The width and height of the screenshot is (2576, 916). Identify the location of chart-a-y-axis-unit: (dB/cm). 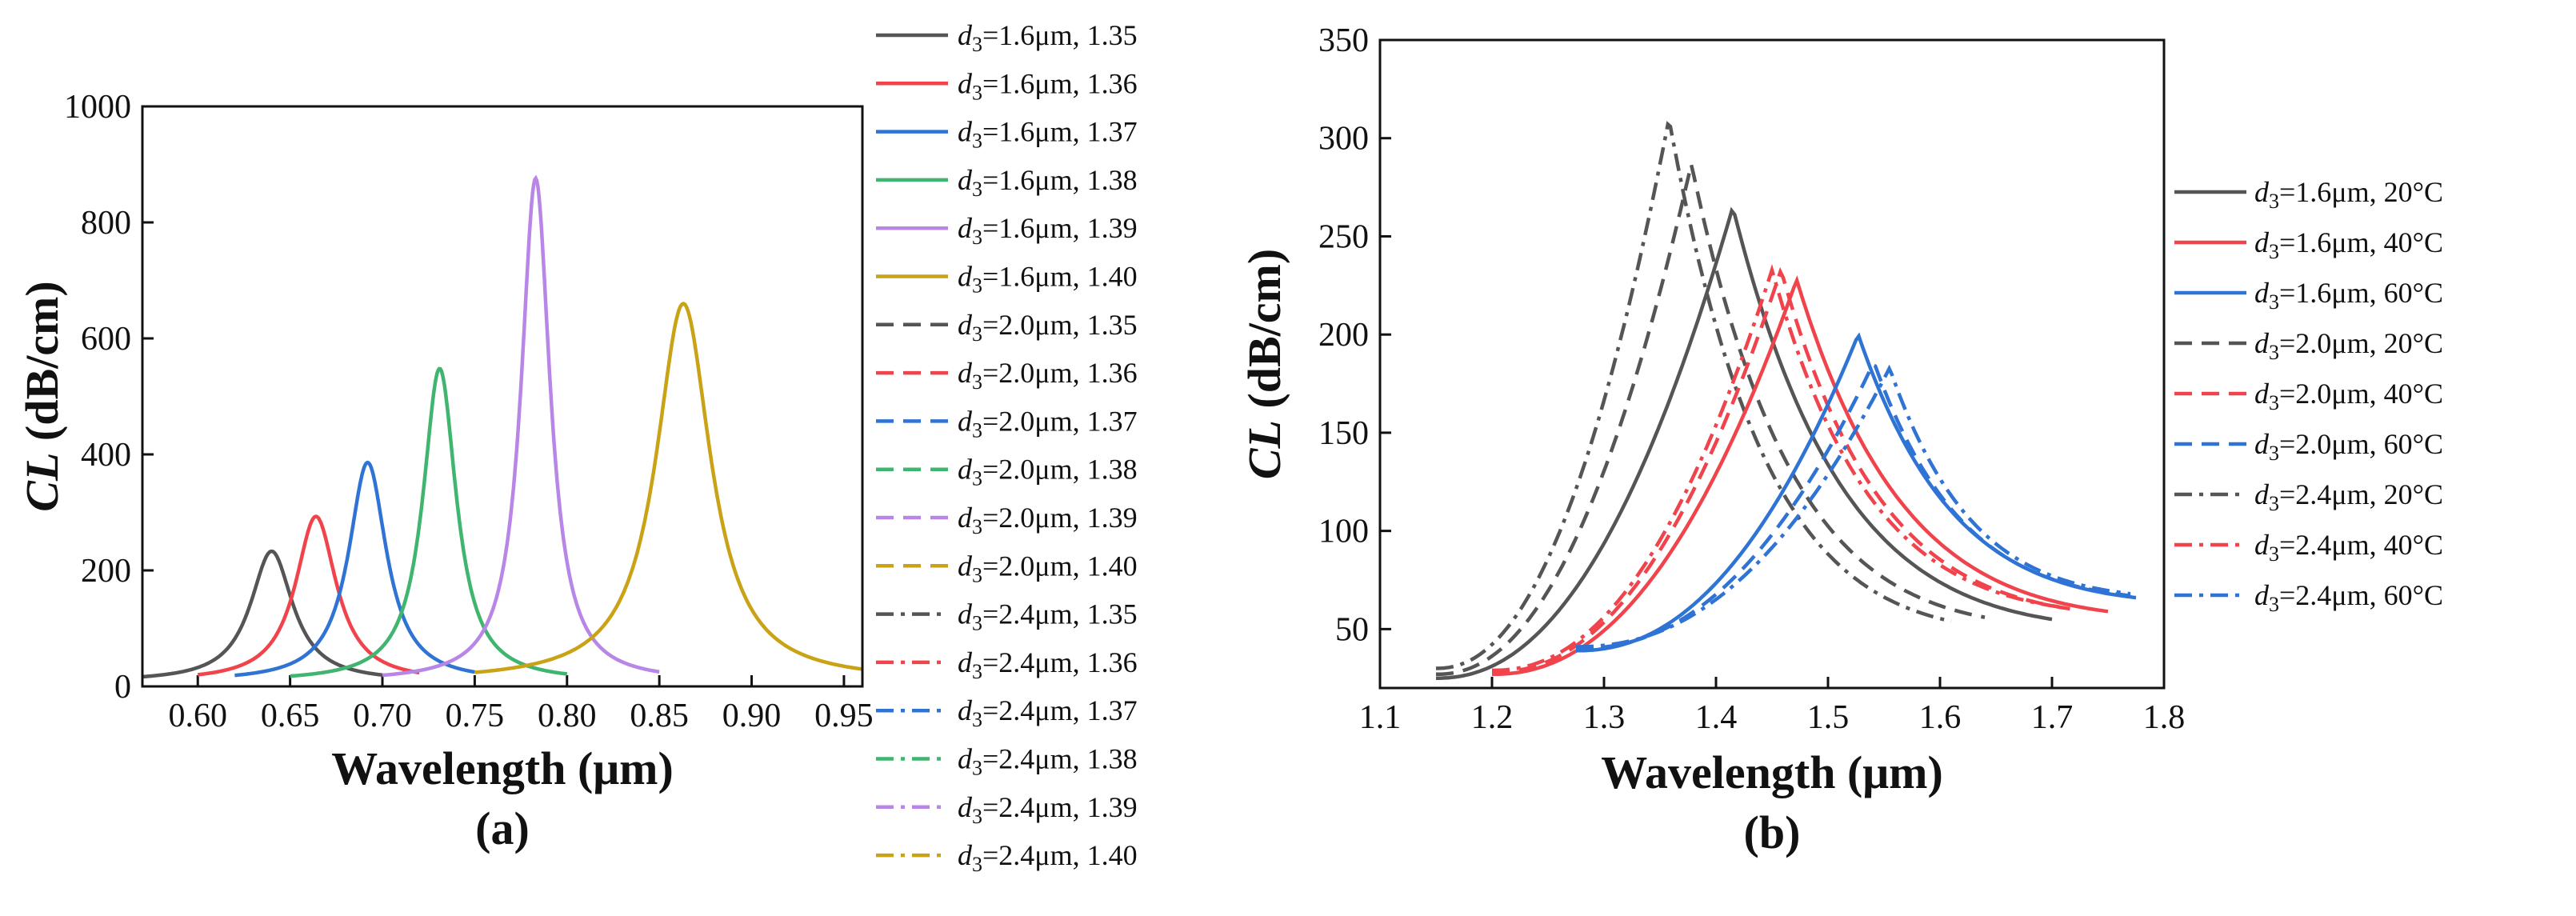
(42, 366).